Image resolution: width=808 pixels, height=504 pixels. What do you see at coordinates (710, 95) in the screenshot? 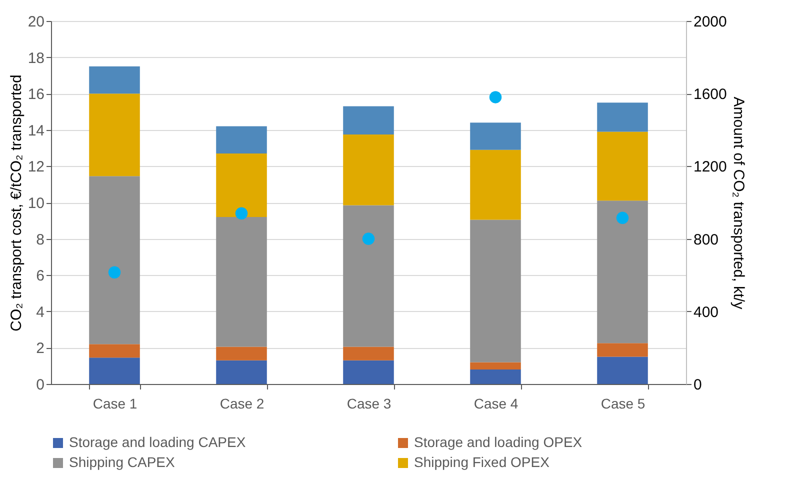
I see `y2-tick-label: 1600` at bounding box center [710, 95].